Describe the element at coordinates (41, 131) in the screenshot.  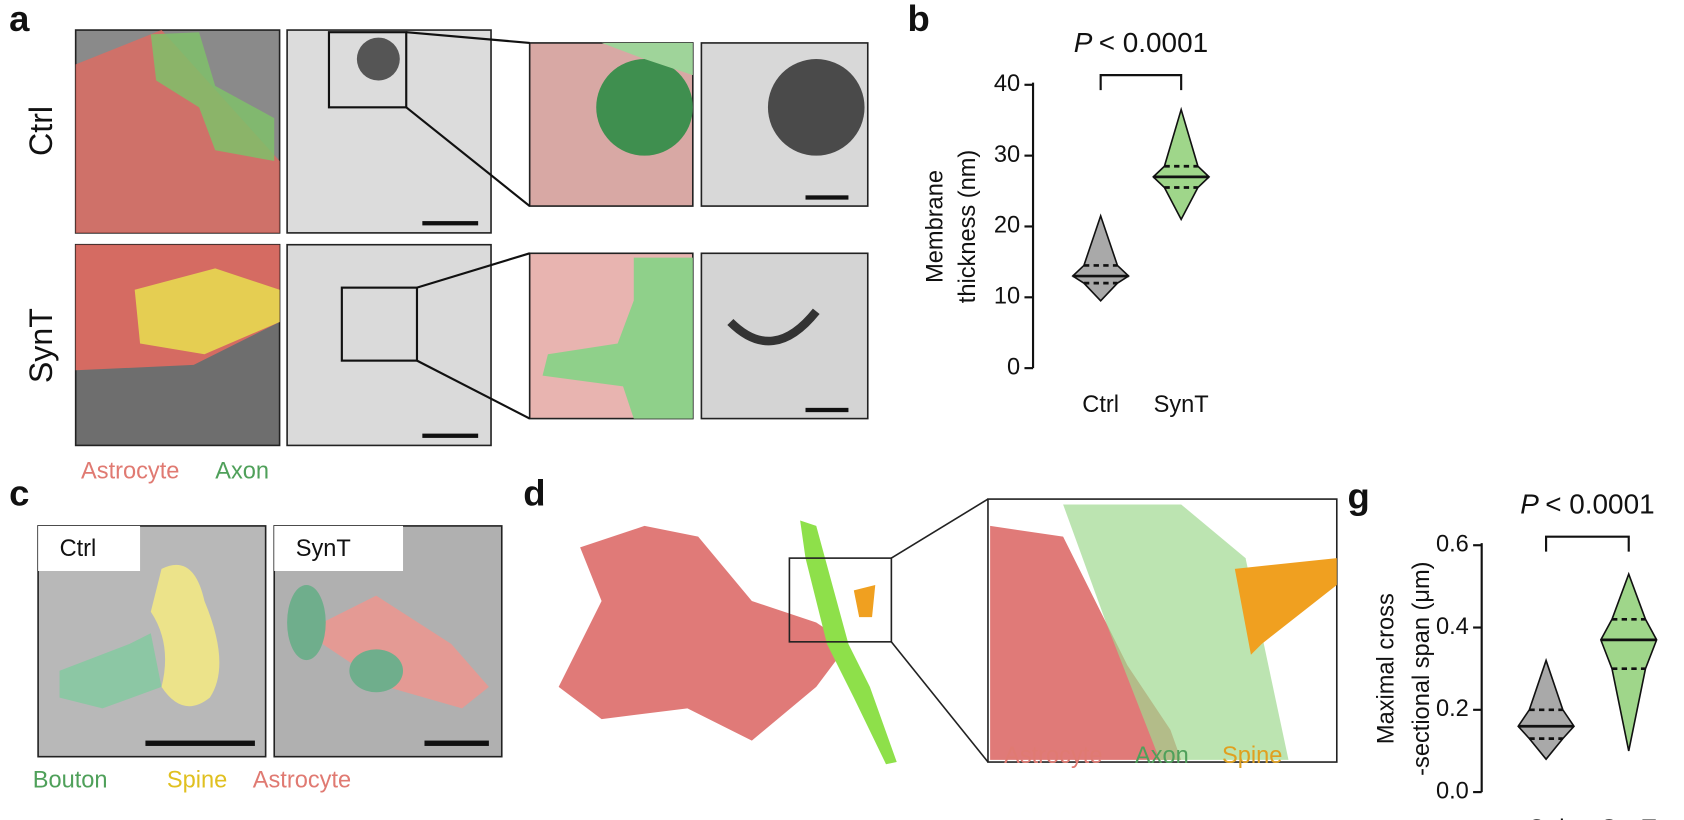
I see `row-label: Ctrl` at that location.